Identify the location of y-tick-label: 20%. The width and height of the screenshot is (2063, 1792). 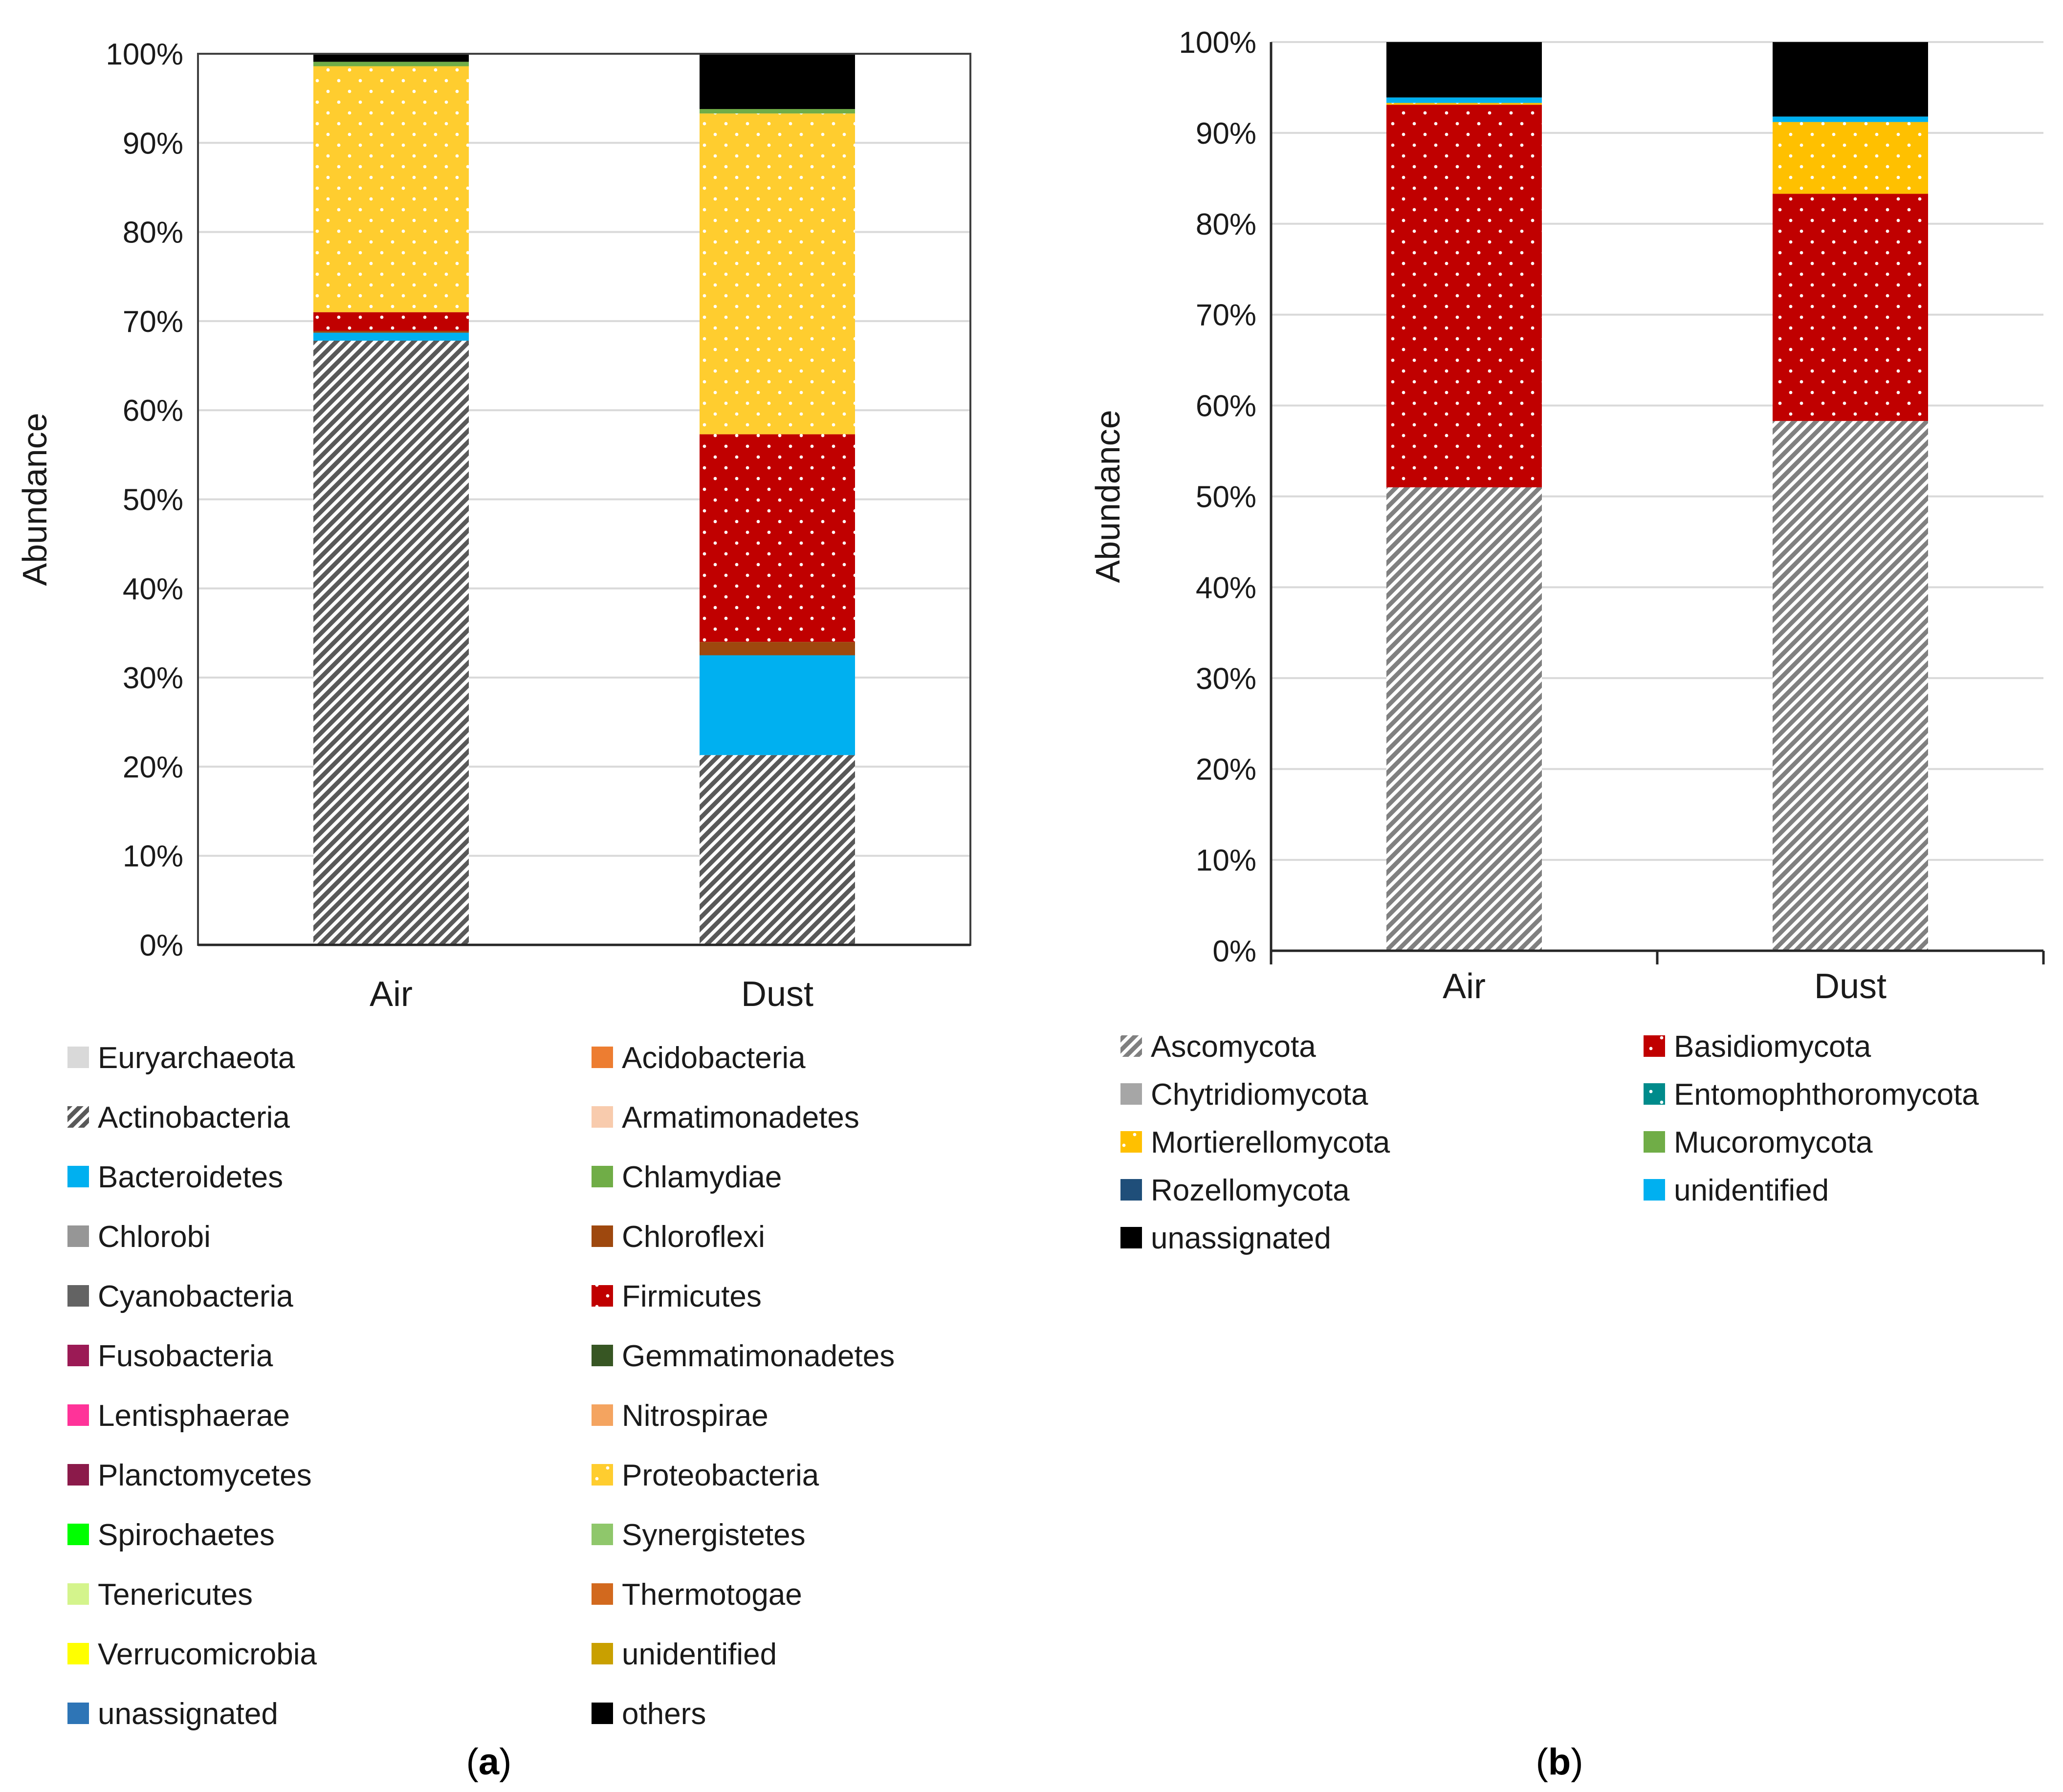
(153, 767).